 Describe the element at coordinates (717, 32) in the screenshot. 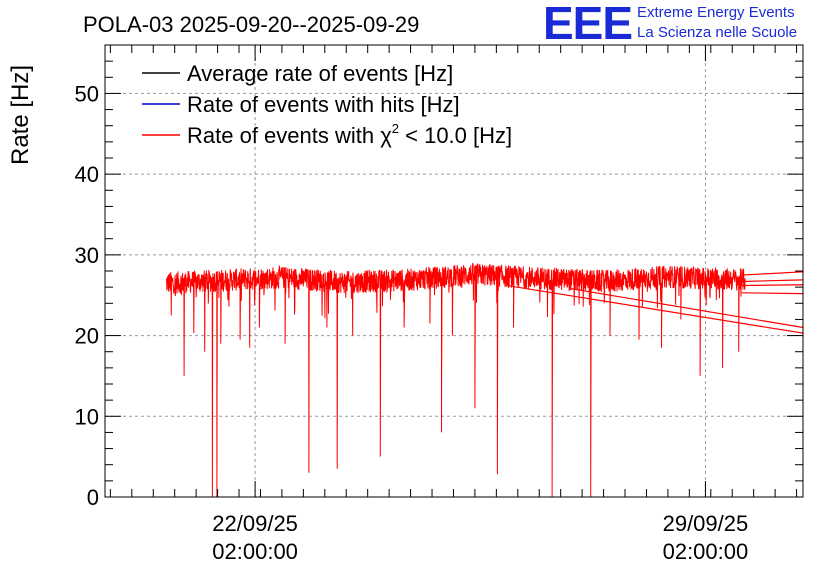

I see `logo-line-2: La Scienza nelle Scuole` at that location.